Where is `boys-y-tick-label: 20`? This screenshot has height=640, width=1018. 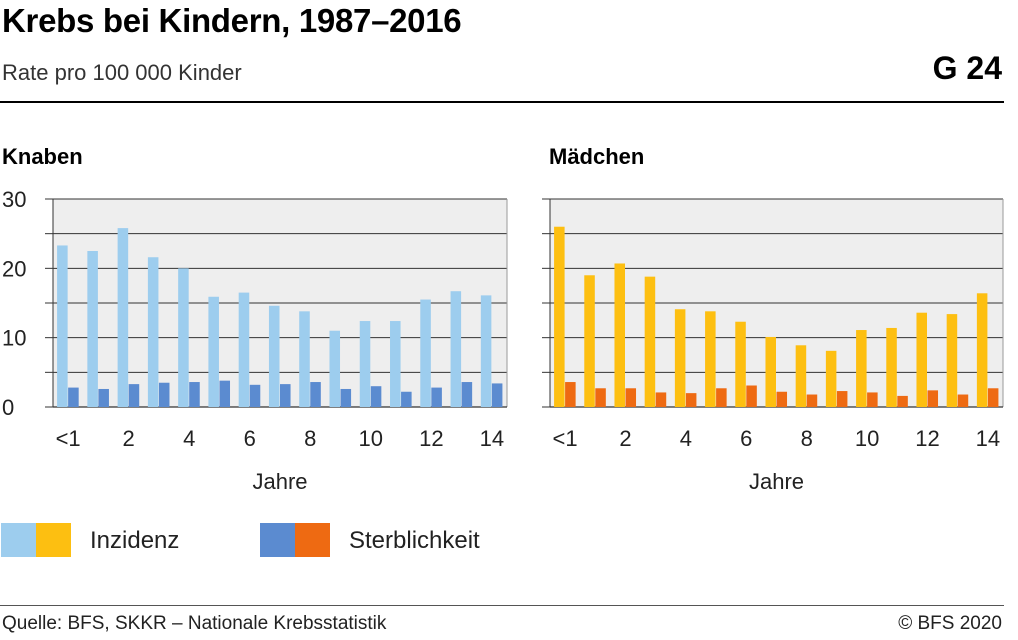 boys-y-tick-label: 20 is located at coordinates (14, 268).